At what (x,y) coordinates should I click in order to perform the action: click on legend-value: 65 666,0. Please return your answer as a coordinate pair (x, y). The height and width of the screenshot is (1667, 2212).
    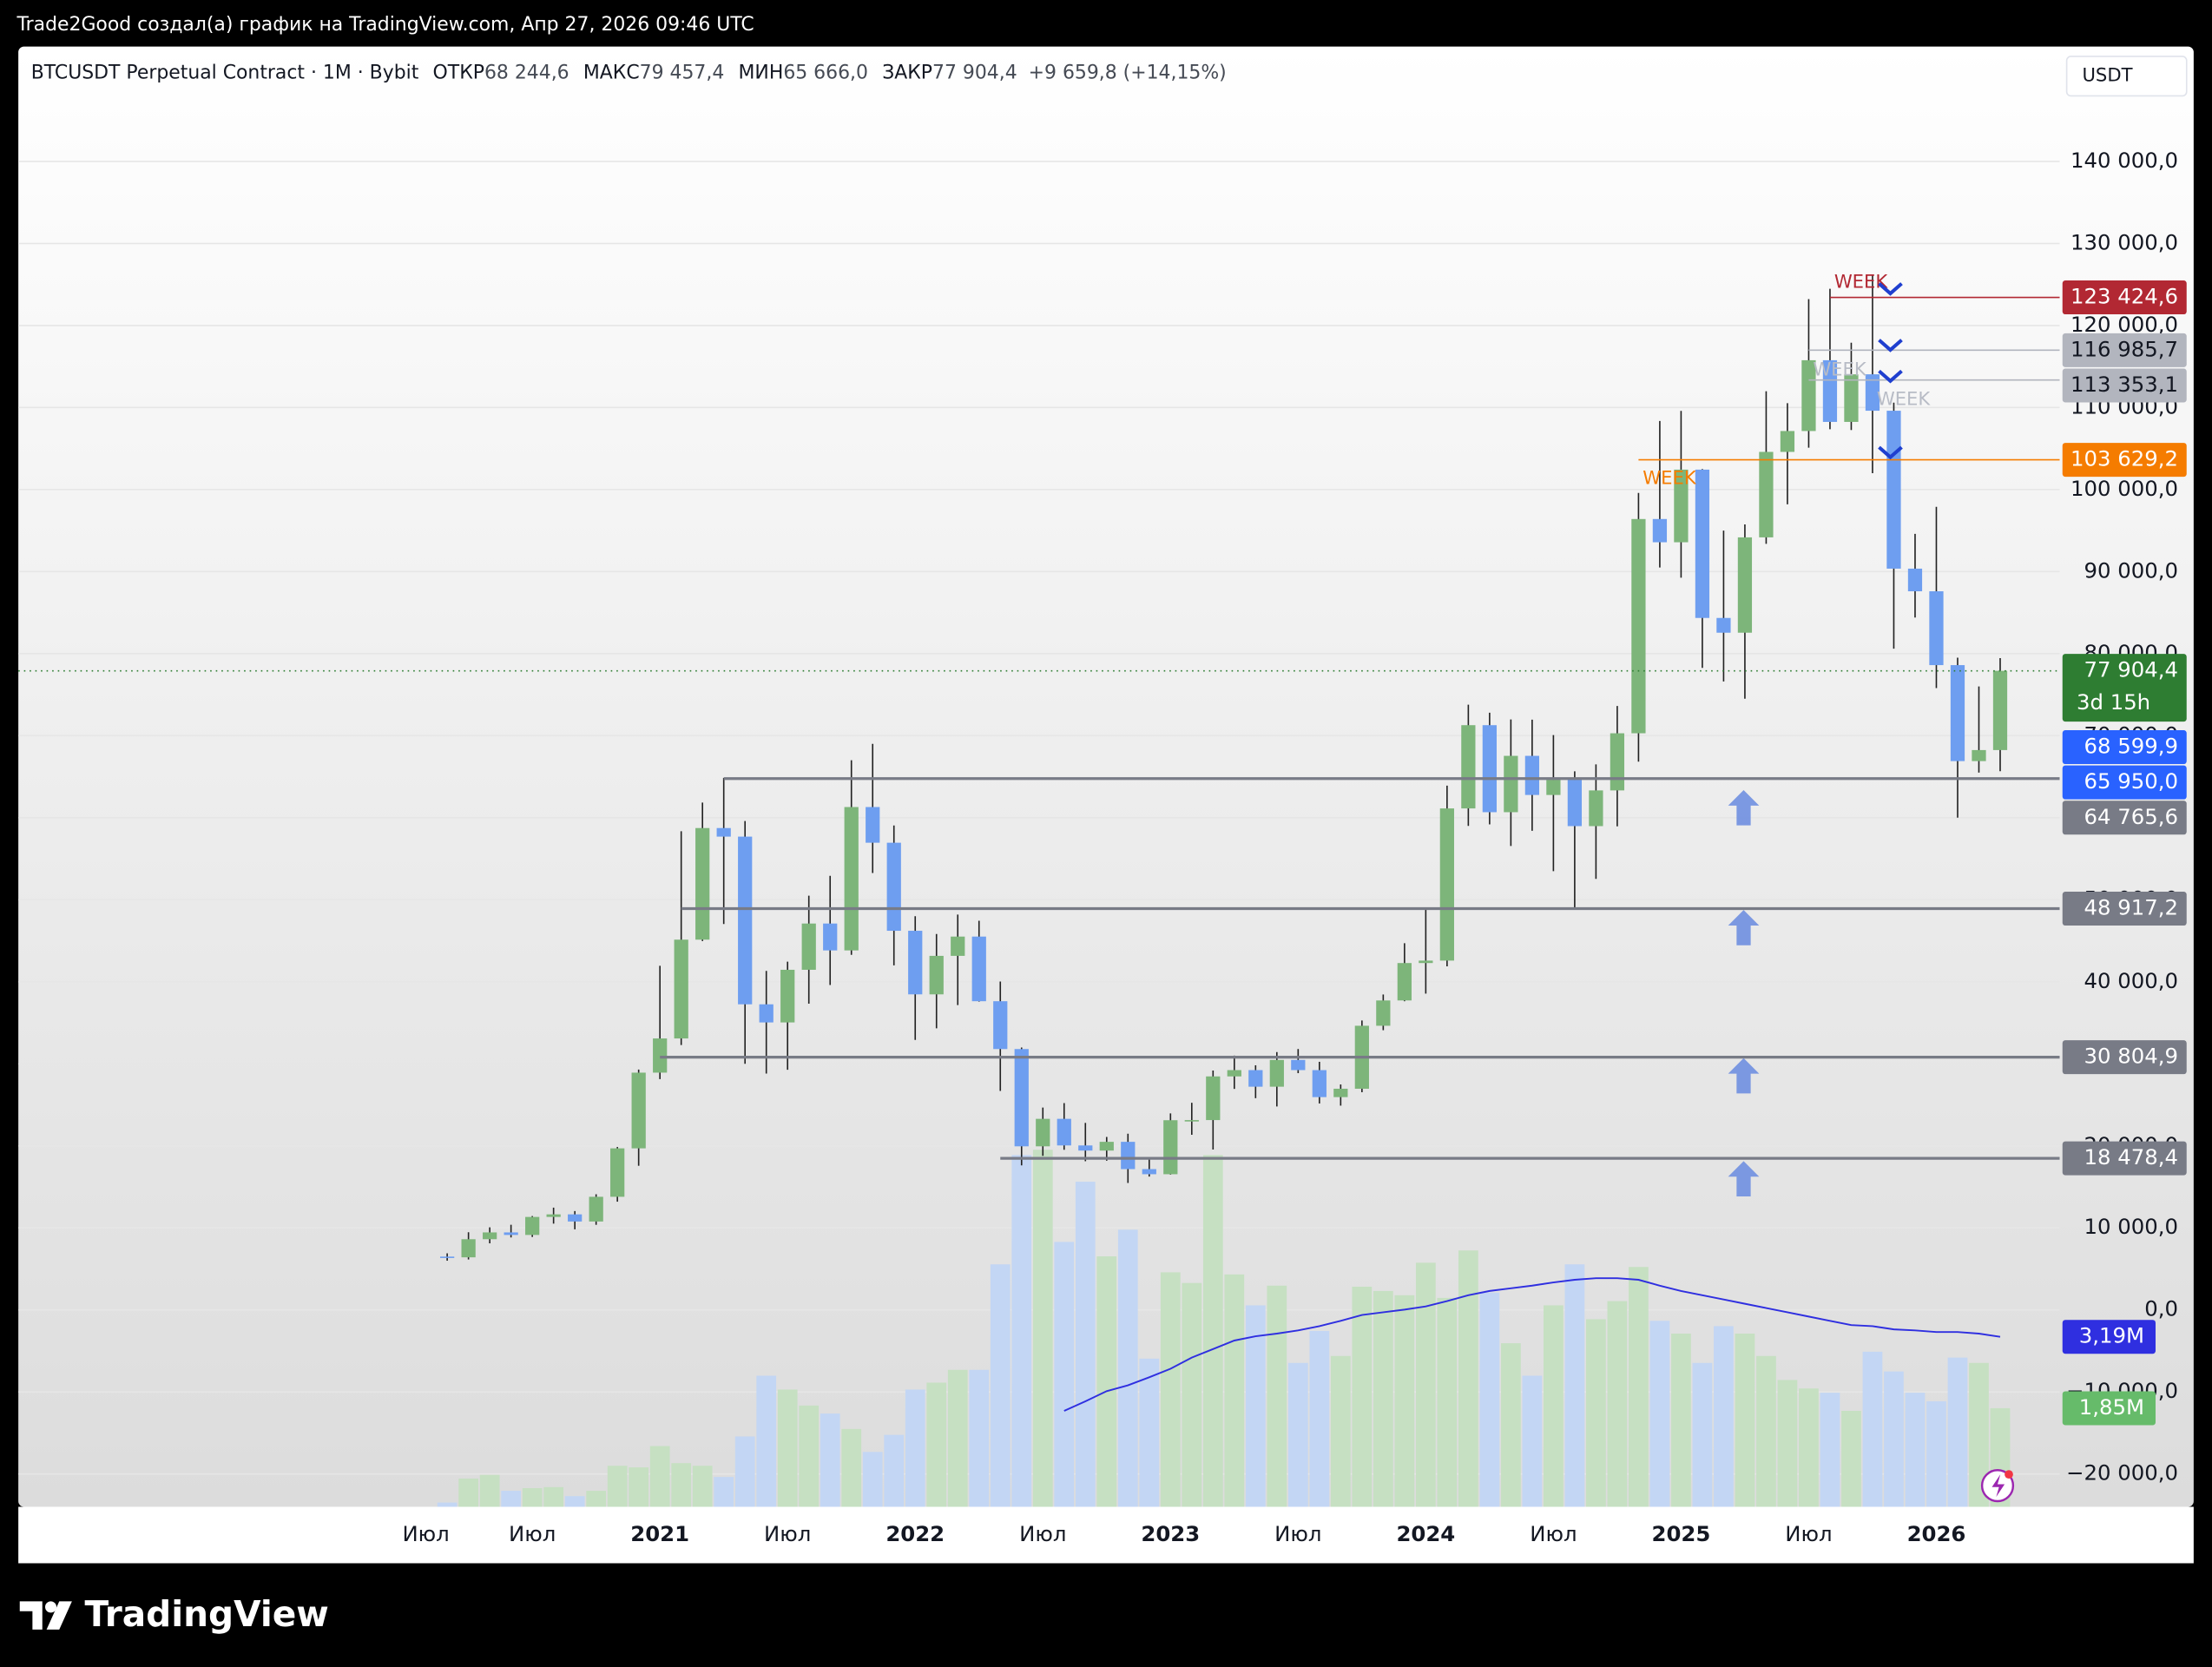
    Looking at the image, I should click on (825, 72).